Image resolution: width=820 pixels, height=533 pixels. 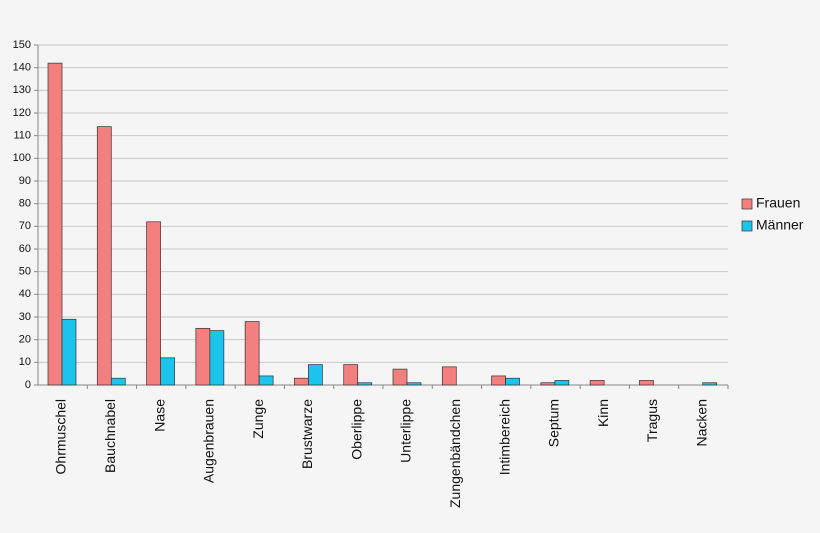 What do you see at coordinates (406, 431) in the screenshot?
I see `x-tick-label: Unterlippe` at bounding box center [406, 431].